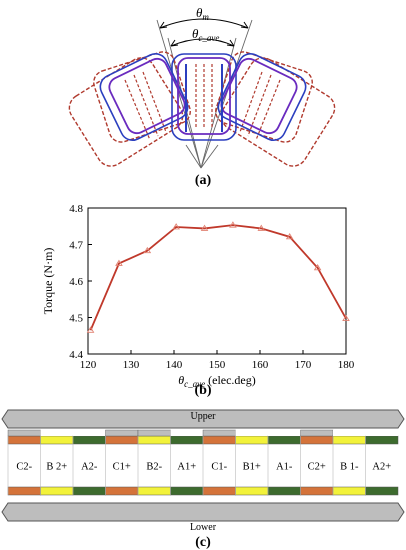  I want to click on x-tick-label: 180, so click(346, 365).